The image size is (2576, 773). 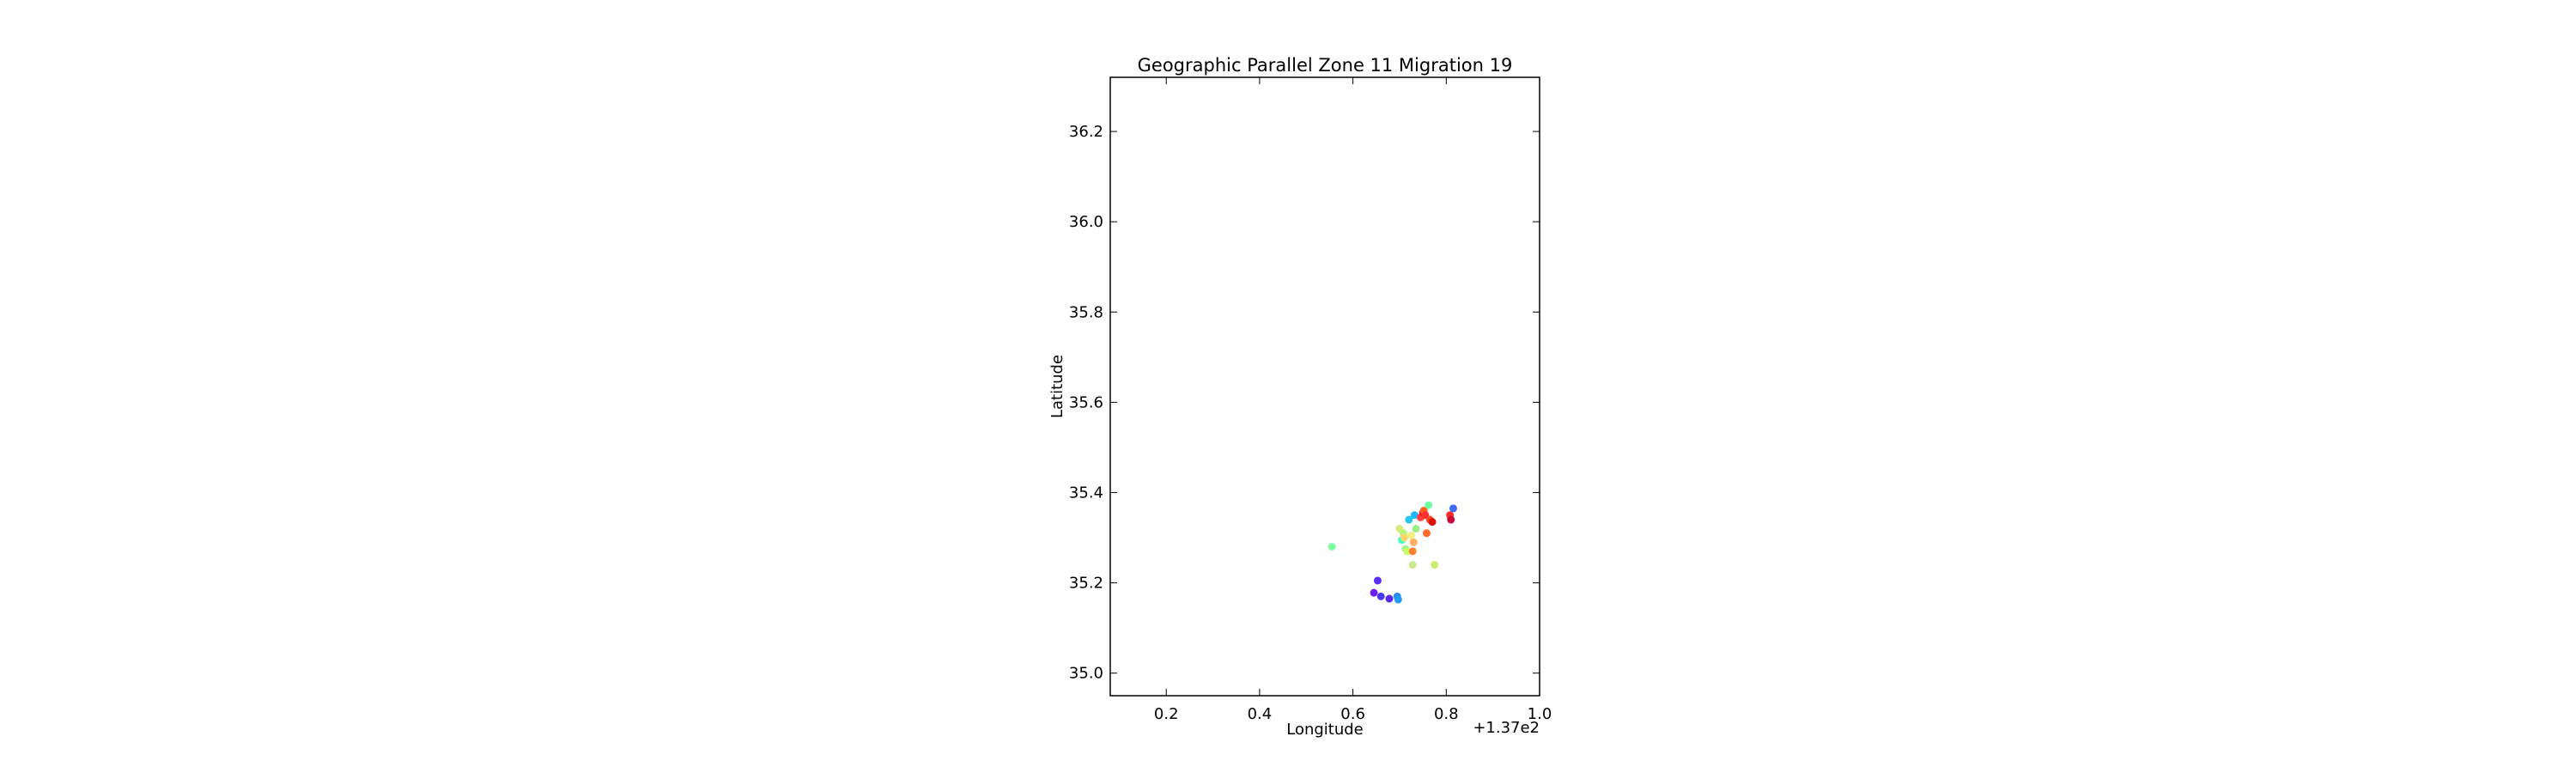 I want to click on x-tick-label: 0.2, so click(x=1166, y=714).